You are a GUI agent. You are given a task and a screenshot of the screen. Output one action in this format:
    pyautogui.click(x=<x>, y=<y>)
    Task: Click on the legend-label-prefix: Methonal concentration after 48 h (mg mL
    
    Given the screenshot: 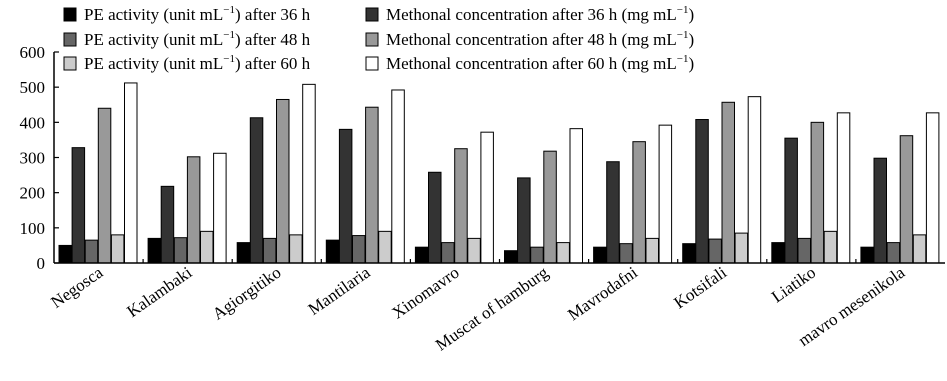 What is the action you would take?
    pyautogui.click(x=531, y=39)
    